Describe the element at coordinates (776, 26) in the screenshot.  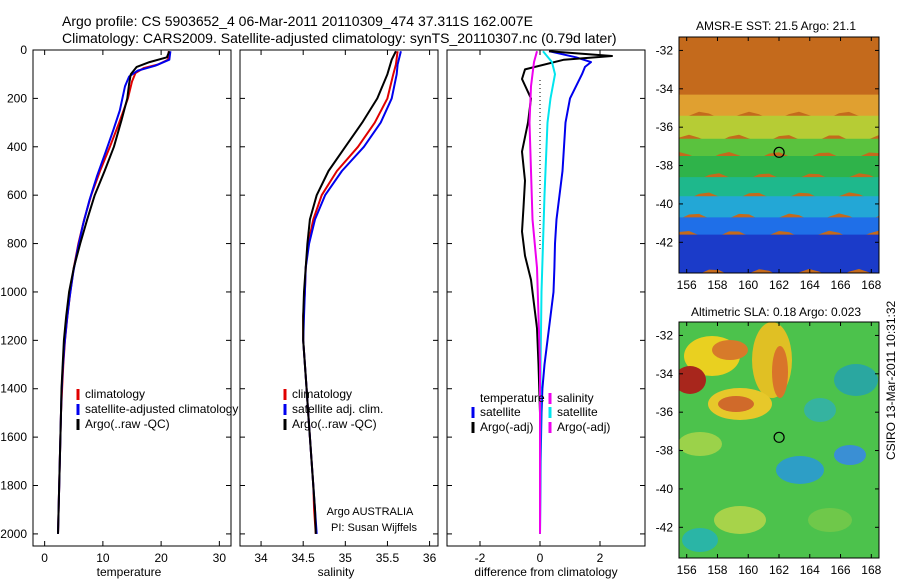
I see `sst-map-title: AMSR-E SST: 21.5 Argo: 21.1` at that location.